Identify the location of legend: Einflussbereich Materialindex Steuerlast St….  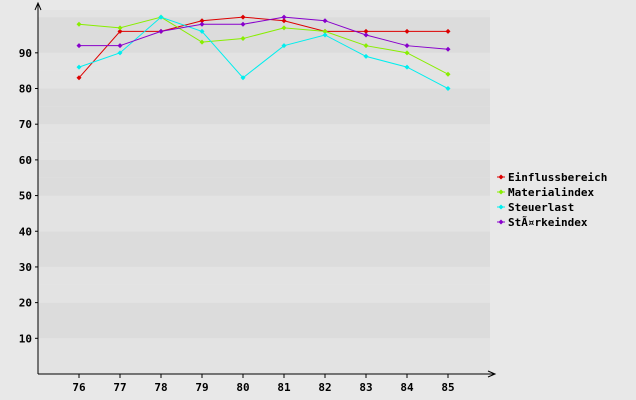
(552, 200).